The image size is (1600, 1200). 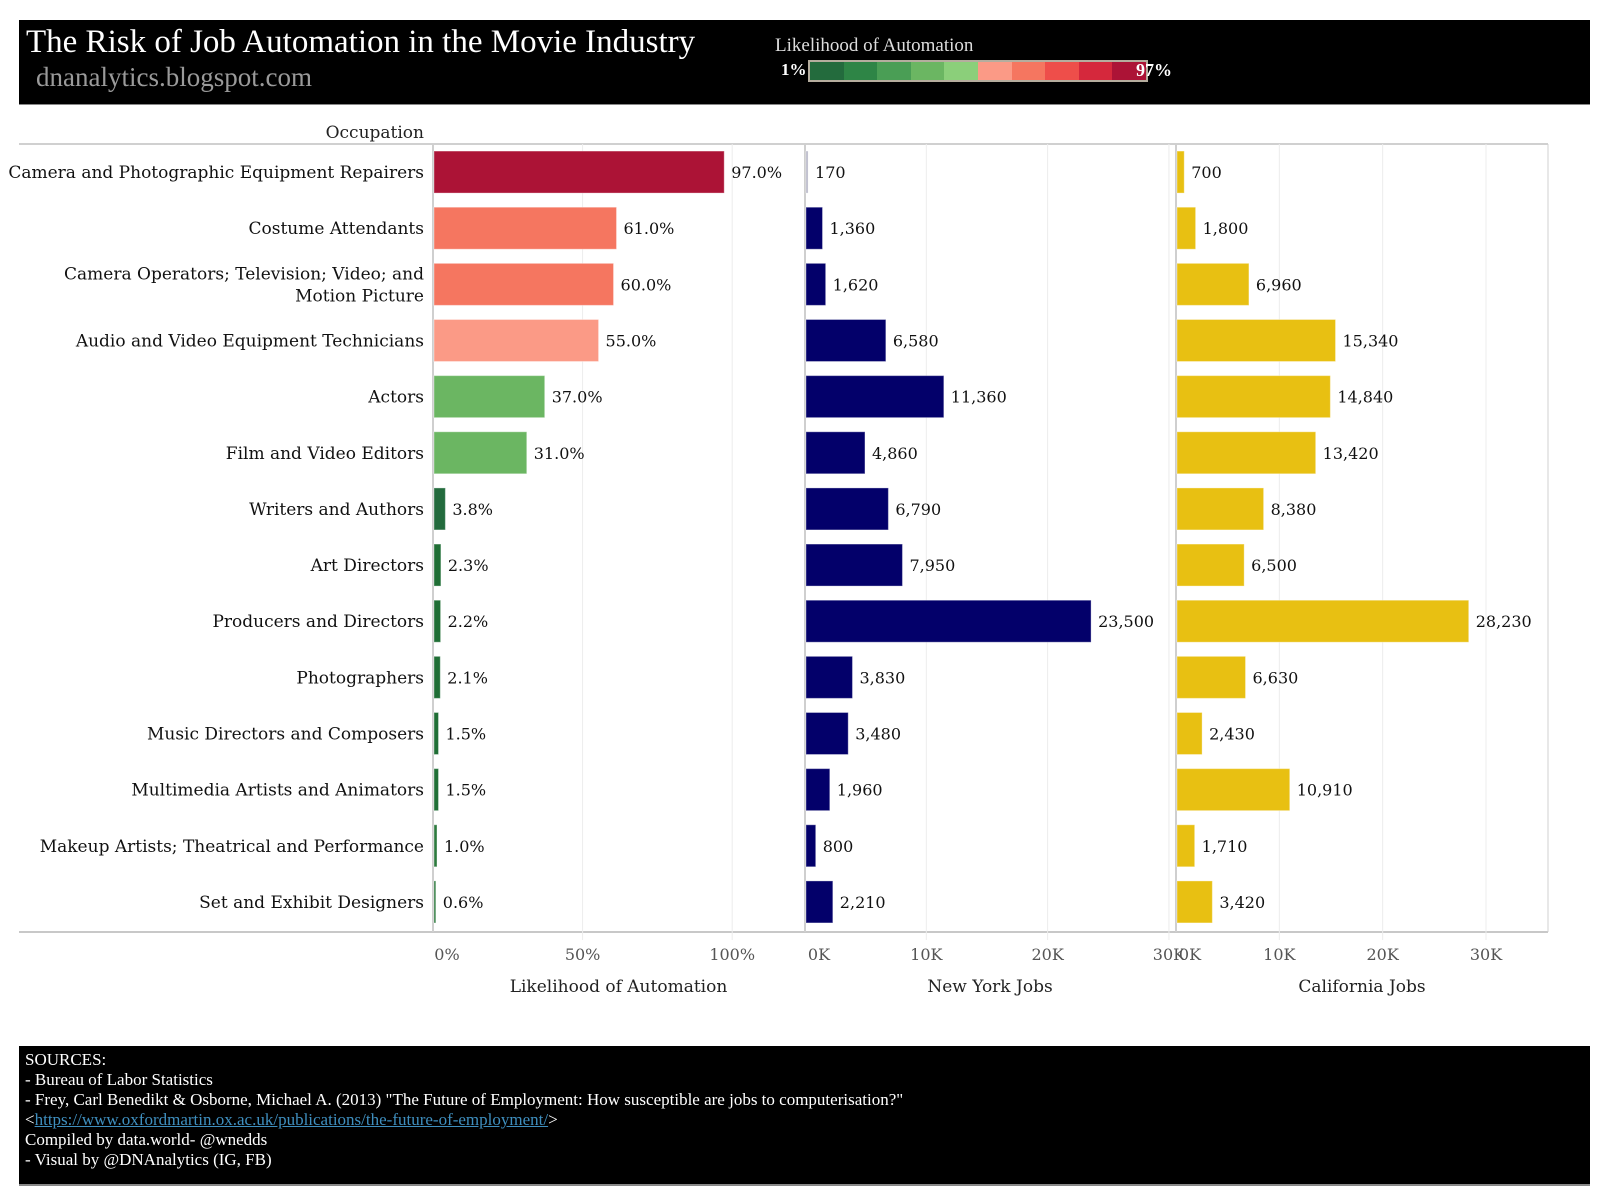 What do you see at coordinates (472, 509) in the screenshot?
I see `bar-value-label: 3.8%` at bounding box center [472, 509].